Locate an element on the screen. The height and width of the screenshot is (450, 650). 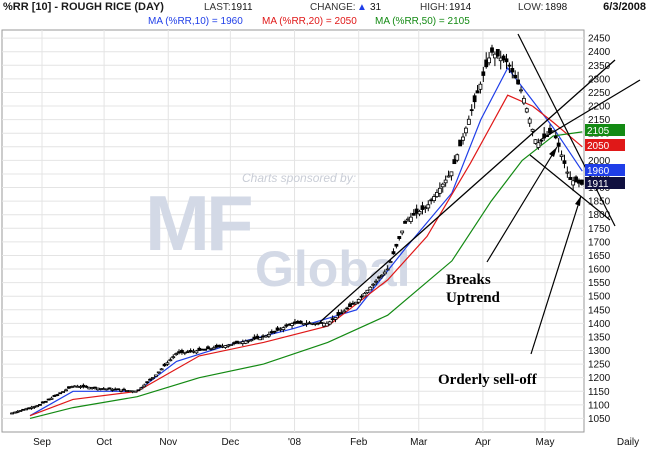
y-tick-label: 1600 is located at coordinates (599, 270).